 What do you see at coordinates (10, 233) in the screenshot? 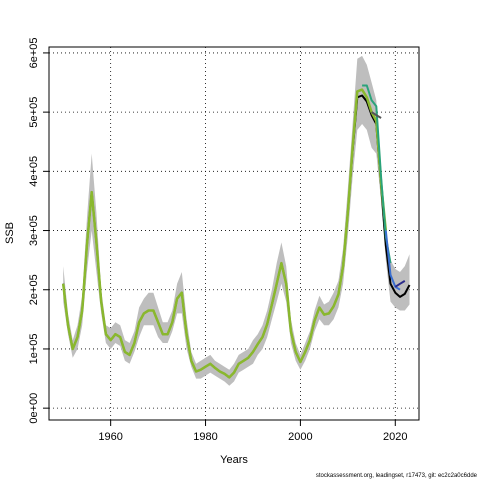
I see `y-axis-title: SSB` at bounding box center [10, 233].